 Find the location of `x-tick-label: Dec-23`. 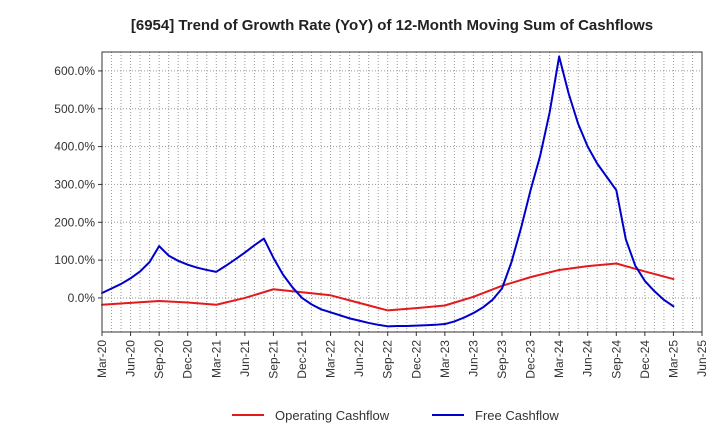

x-tick-label: Dec-23 is located at coordinates (531, 359).